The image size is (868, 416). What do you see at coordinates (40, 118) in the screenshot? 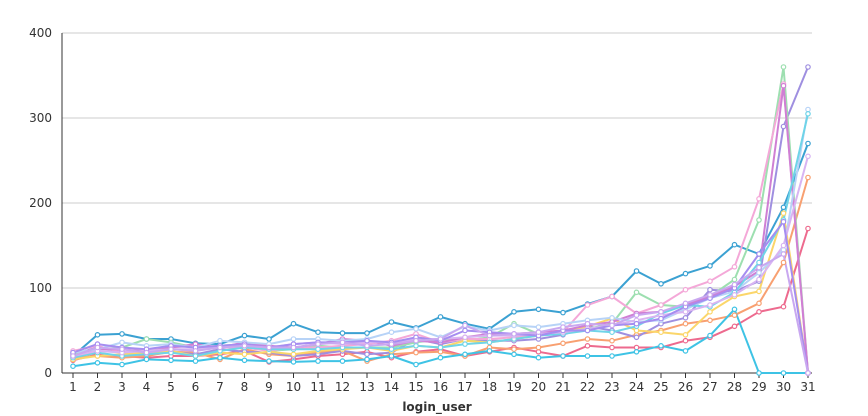
I see `y-tick-label: 300` at bounding box center [40, 118].